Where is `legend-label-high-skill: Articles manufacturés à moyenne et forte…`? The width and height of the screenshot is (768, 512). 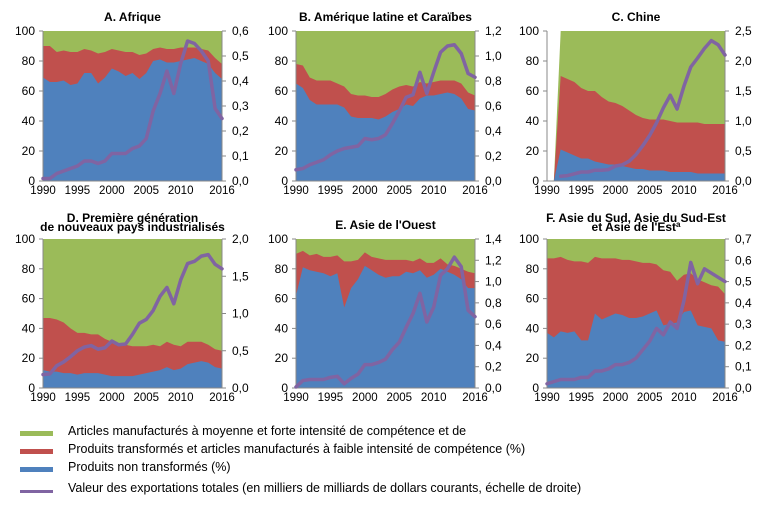 legend-label-high-skill: Articles manufacturés à moyenne et forte… is located at coordinates (267, 431).